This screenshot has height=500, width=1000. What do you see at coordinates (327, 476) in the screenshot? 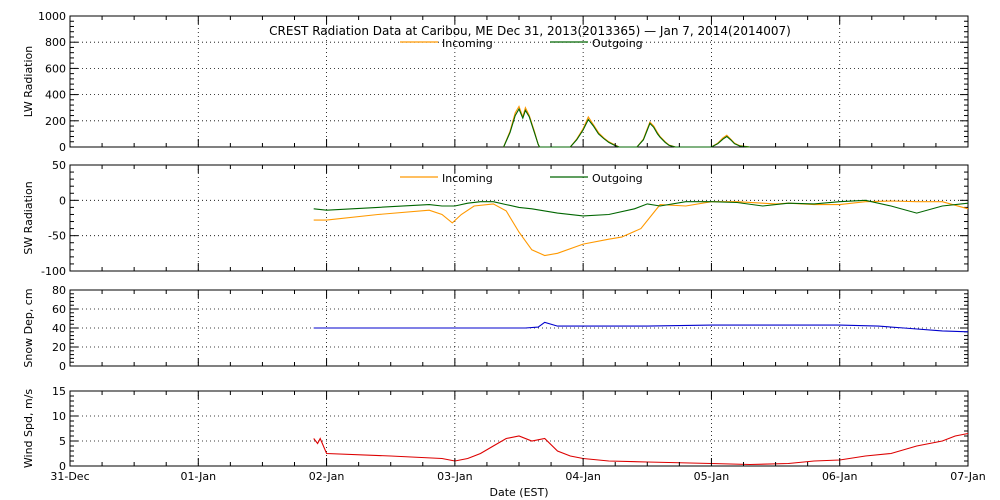
I see `x-tick-label: 02-Jan` at bounding box center [327, 476].